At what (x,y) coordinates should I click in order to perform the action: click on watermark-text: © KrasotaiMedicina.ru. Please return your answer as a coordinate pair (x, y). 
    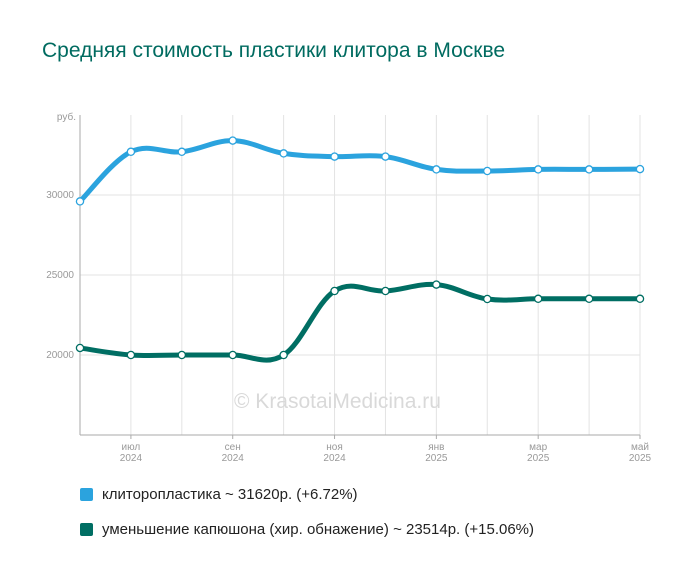
    Looking at the image, I should click on (337, 401).